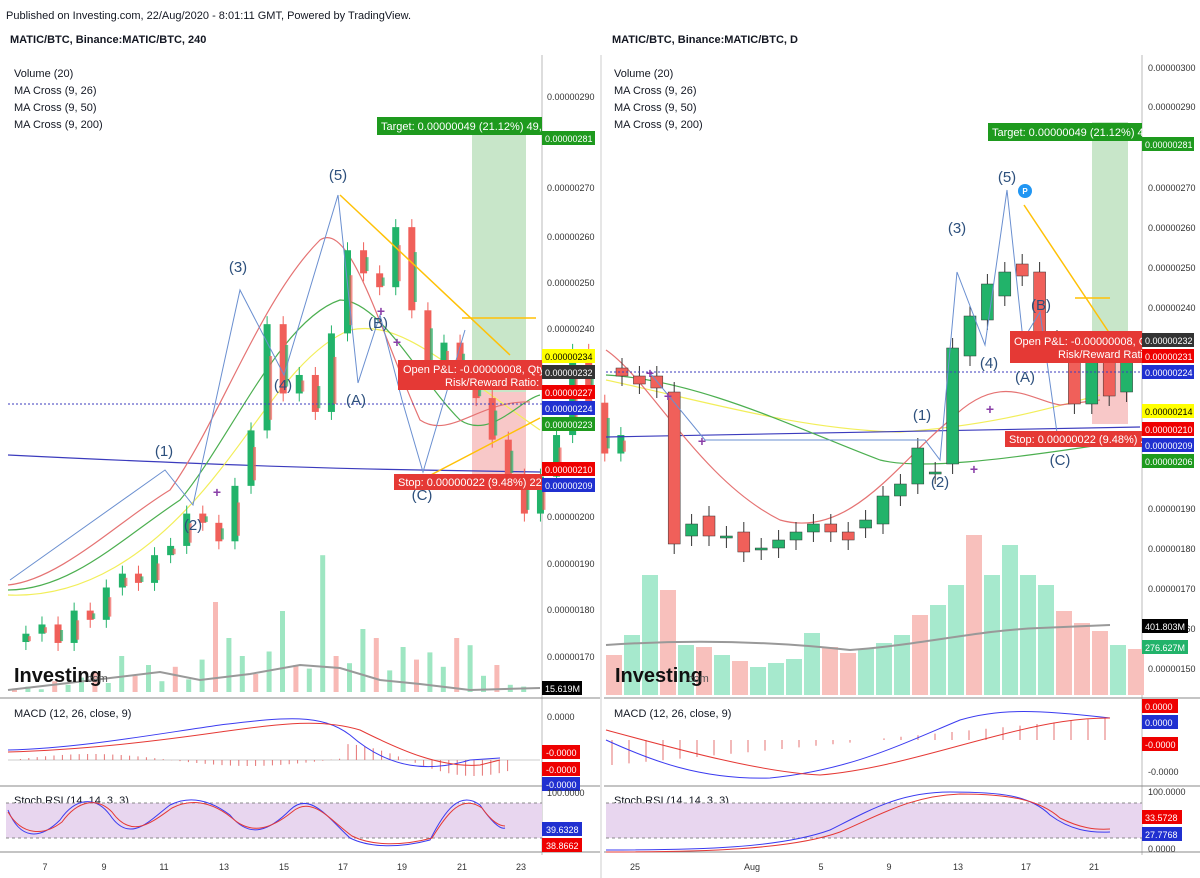 This screenshot has width=1200, height=878. I want to click on wave-label: (5), so click(1007, 177).